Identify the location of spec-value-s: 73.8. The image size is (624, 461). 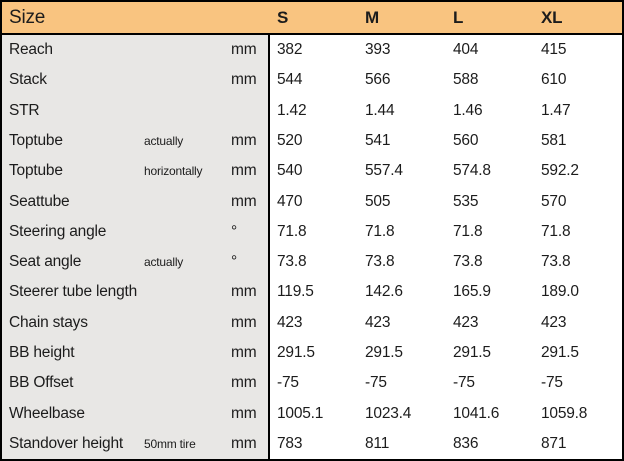
(314, 262).